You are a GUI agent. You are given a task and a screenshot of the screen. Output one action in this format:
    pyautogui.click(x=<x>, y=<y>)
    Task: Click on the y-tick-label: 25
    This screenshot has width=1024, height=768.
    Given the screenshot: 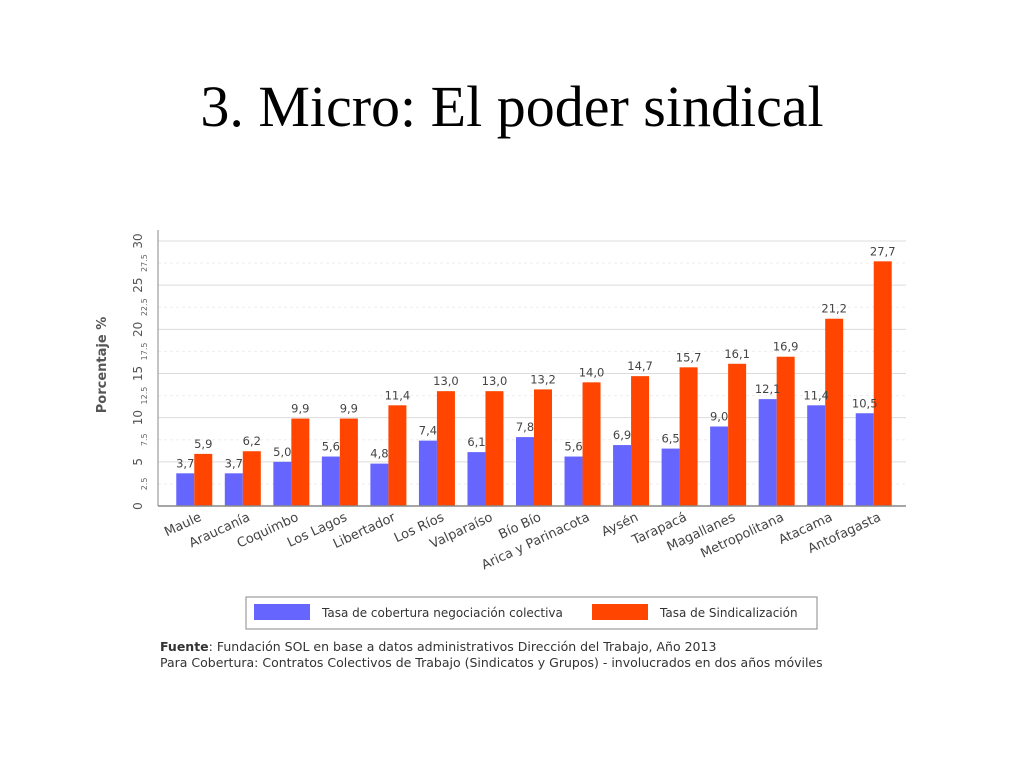 What is the action you would take?
    pyautogui.click(x=138, y=285)
    